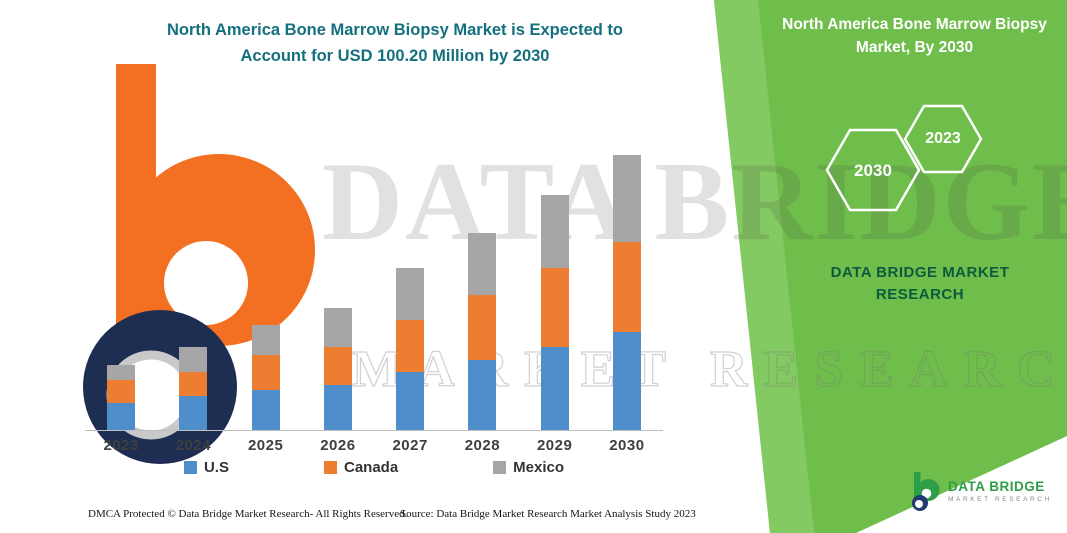  I want to click on green-panel-stripe, so click(764, 266).